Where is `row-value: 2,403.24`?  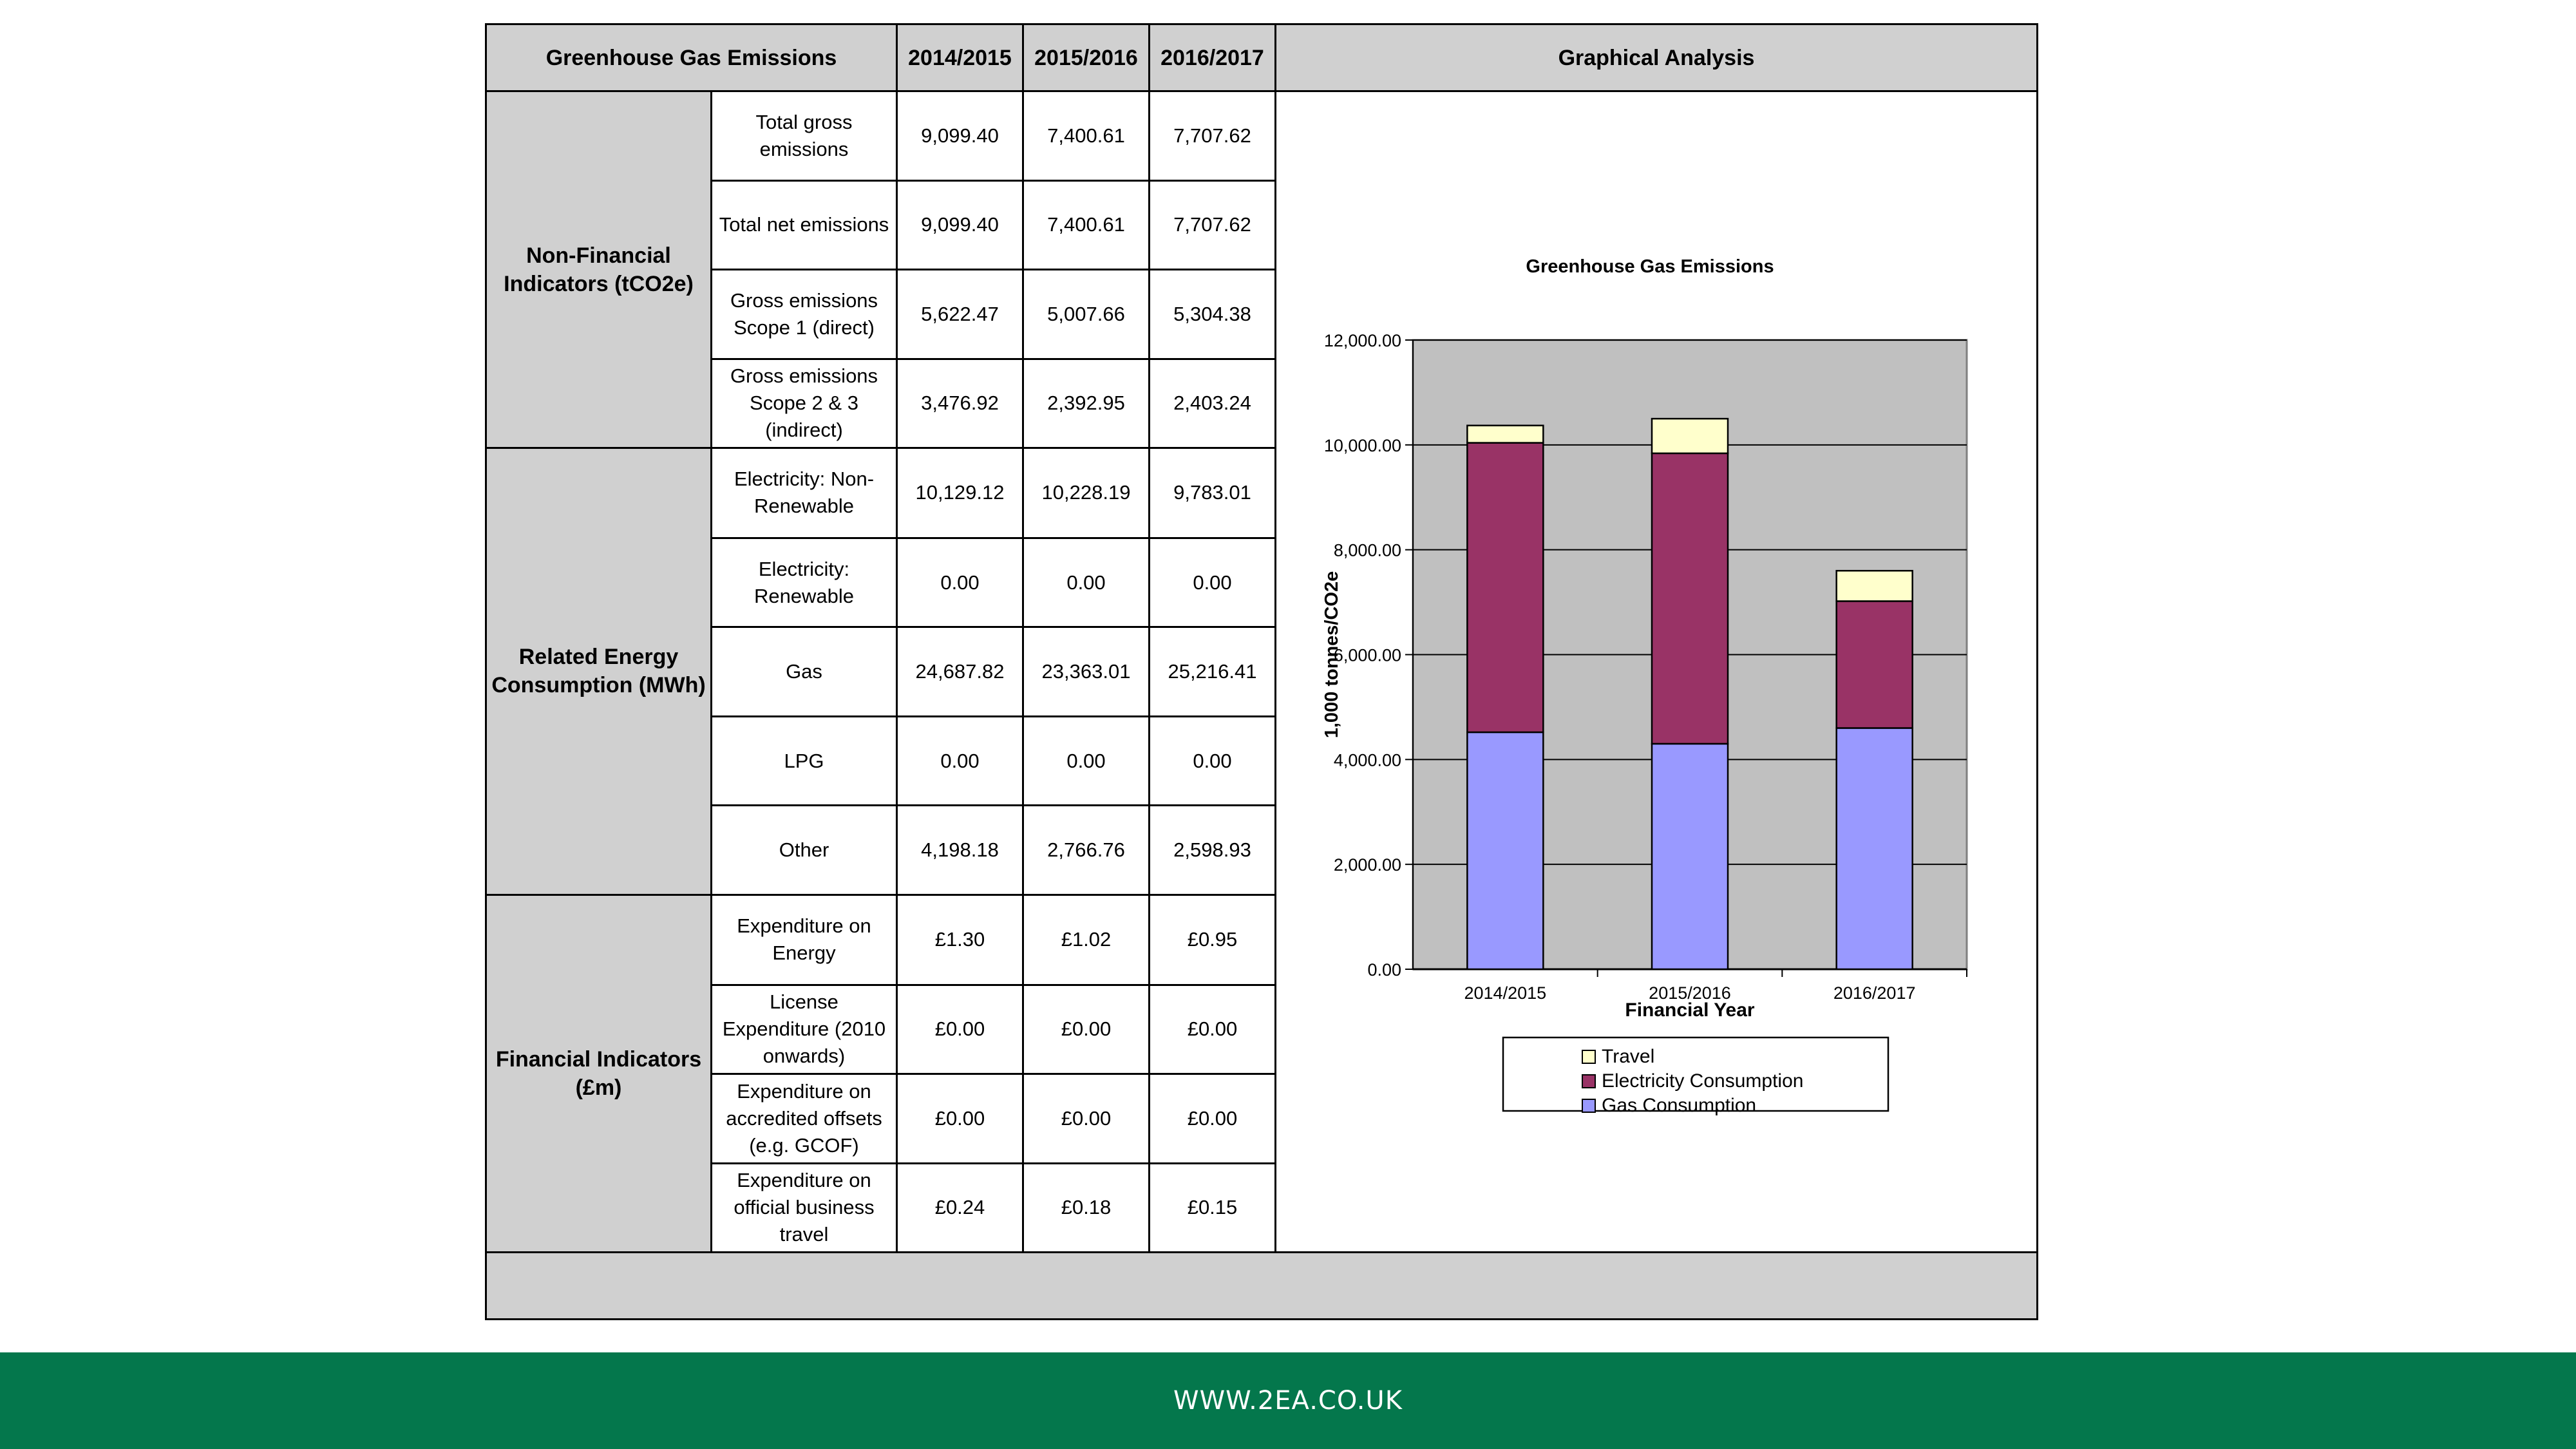 row-value: 2,403.24 is located at coordinates (1212, 403).